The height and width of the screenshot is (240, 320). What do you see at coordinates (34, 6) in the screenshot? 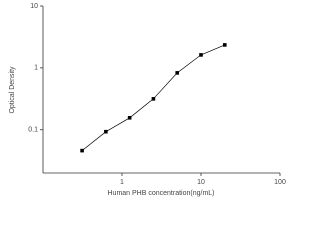
I see `y-tick-label: 10` at bounding box center [34, 6].